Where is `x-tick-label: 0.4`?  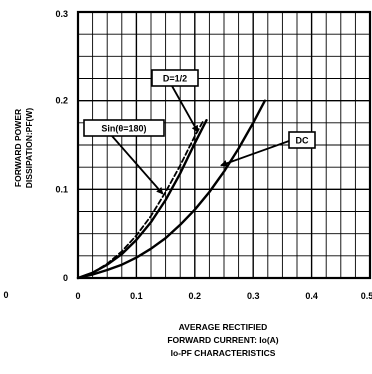
x-tick-label: 0.4 is located at coordinates (311, 296).